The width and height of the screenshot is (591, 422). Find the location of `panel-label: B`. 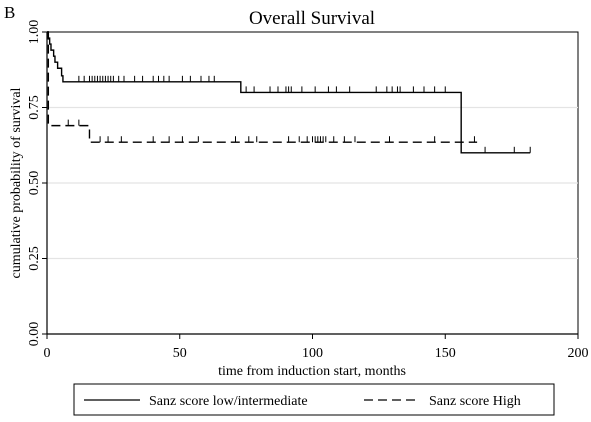

panel-label: B is located at coordinates (9, 12).